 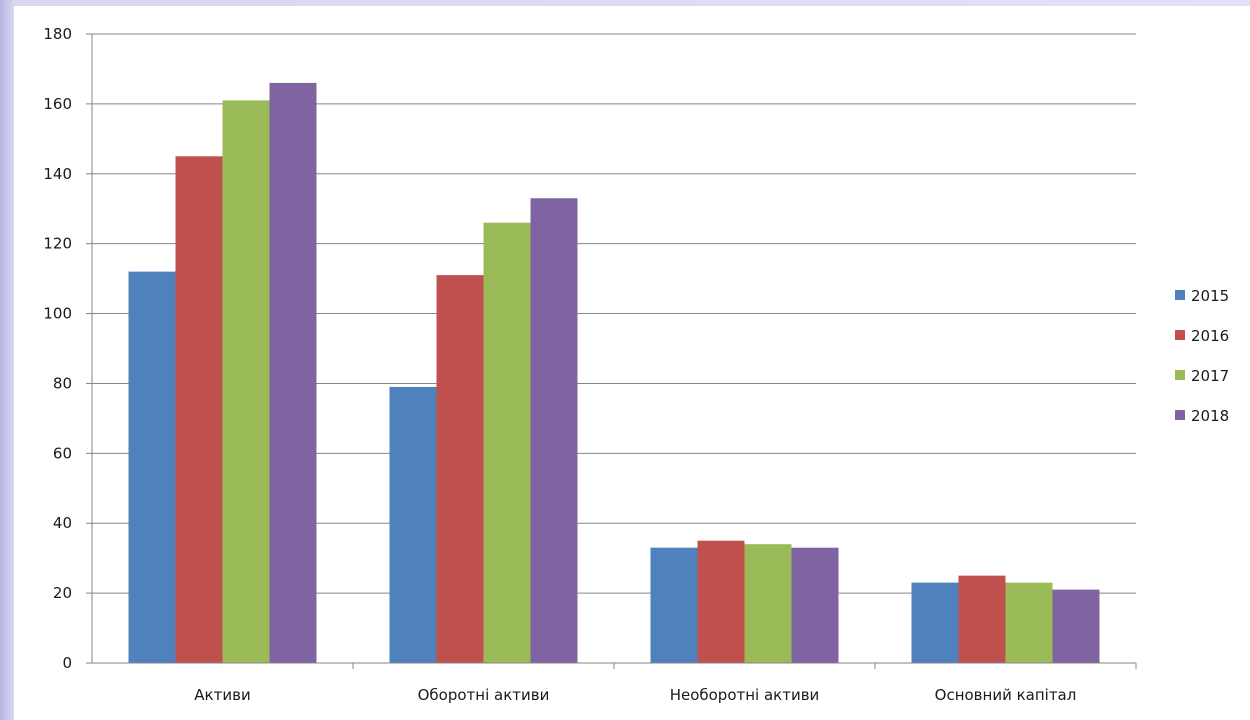 What do you see at coordinates (62, 453) in the screenshot?
I see `y-tick-label: 60` at bounding box center [62, 453].